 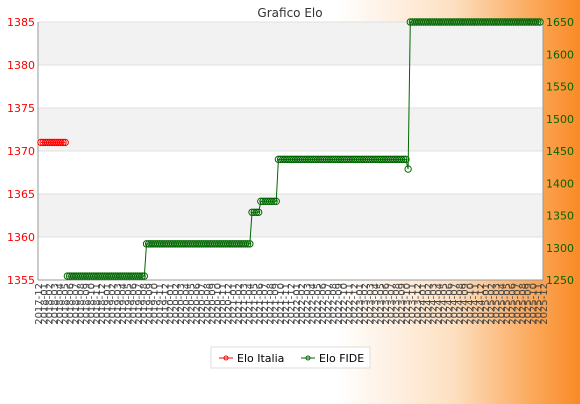 I want to click on chart-title: Grafico Elo, so click(x=289, y=13).